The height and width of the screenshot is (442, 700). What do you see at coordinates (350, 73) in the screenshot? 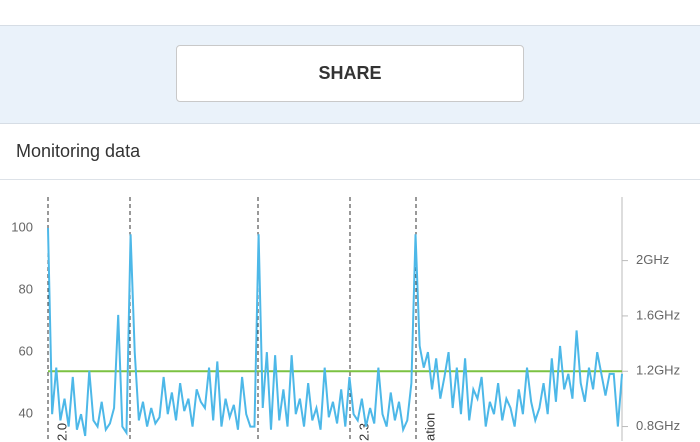
I see `share-button: SHARE` at bounding box center [350, 73].